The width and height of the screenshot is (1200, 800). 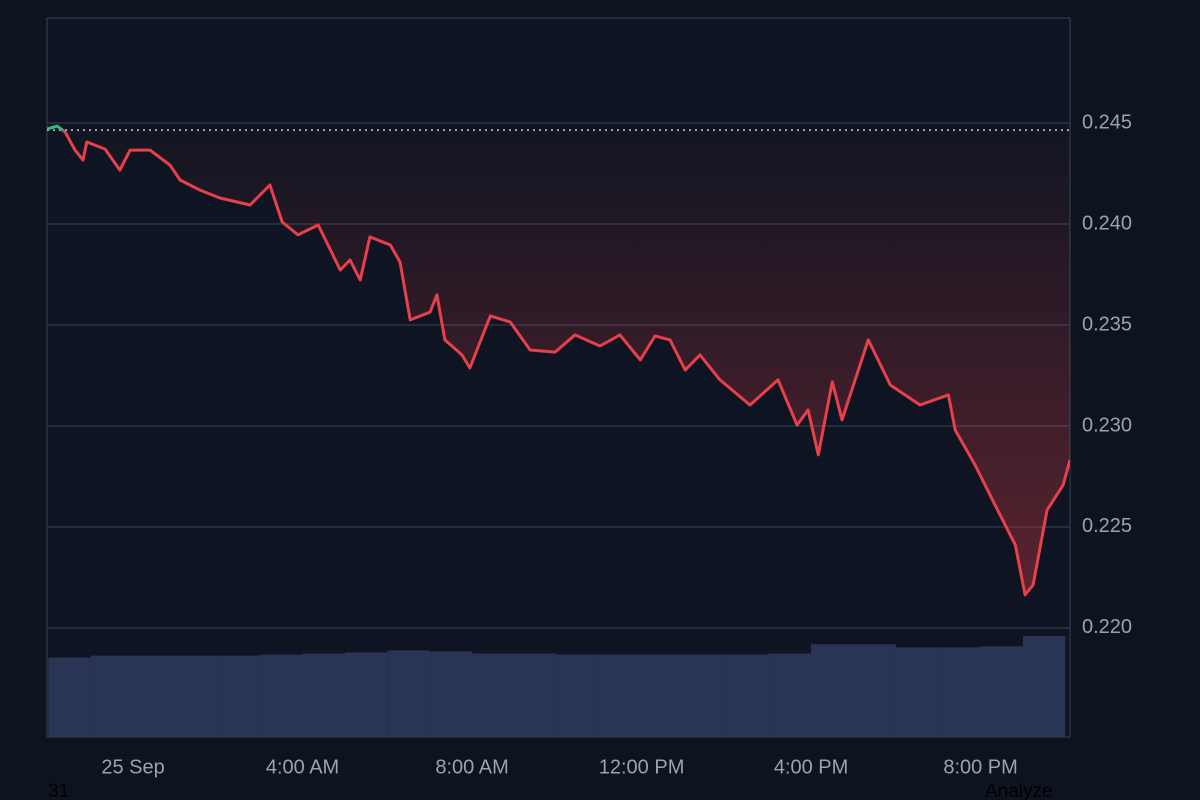 What do you see at coordinates (302, 767) in the screenshot?
I see `x-tick-label: 4:00 AM` at bounding box center [302, 767].